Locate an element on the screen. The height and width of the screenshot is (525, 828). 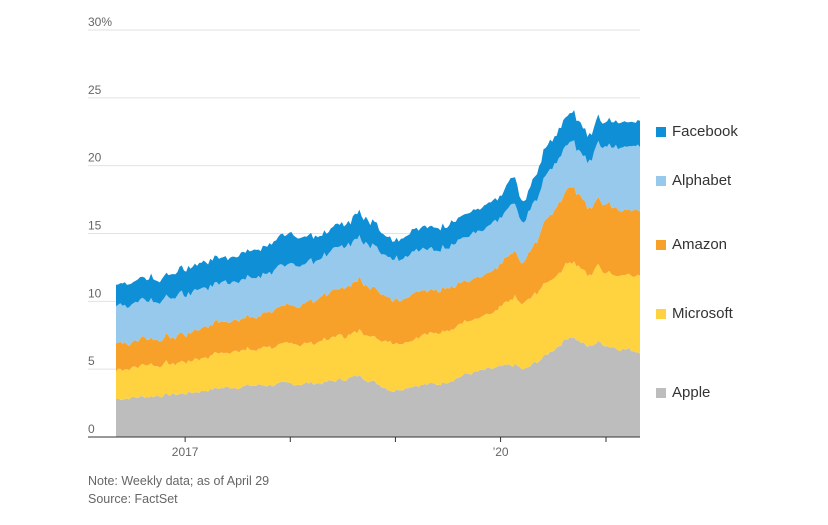
legend-item-alphabet: Alphabet is located at coordinates (693, 180).